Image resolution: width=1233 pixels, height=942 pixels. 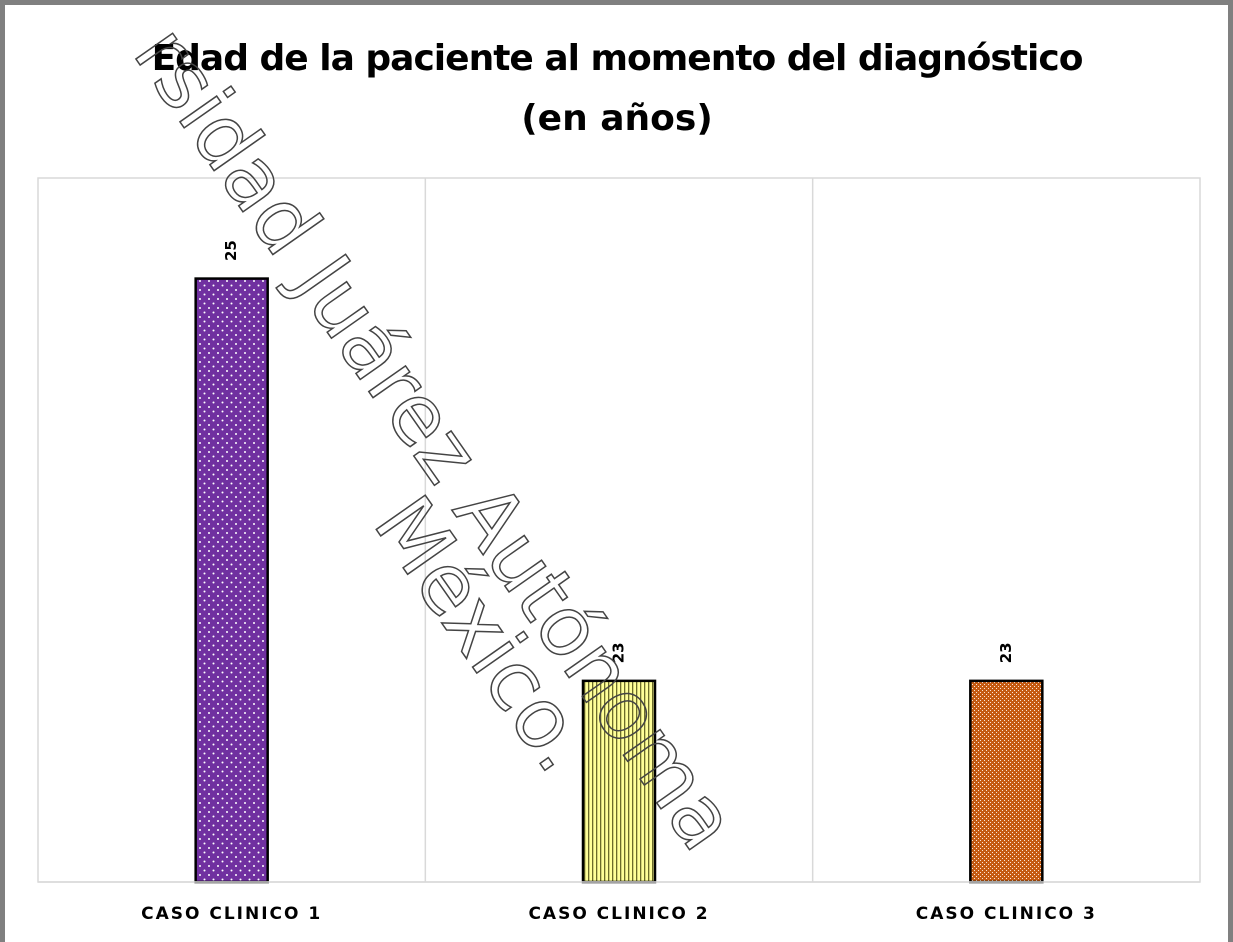 I want to click on x-tick-label: CASO CLINICO 3, so click(x=1006, y=914).